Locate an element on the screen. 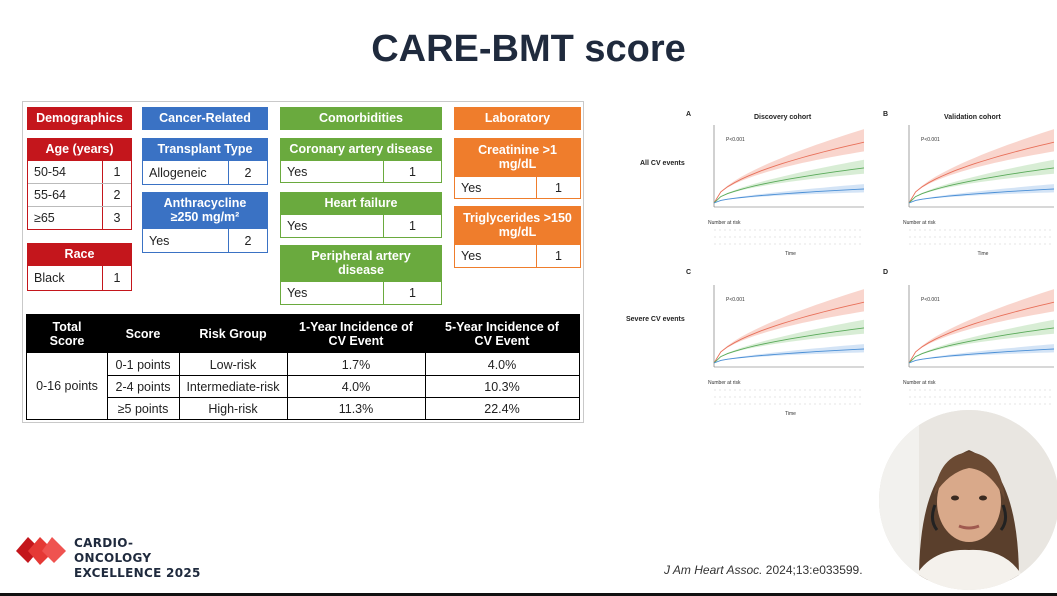  panel-3-number-at-risk: Number at risk is located at coordinates (919, 383).